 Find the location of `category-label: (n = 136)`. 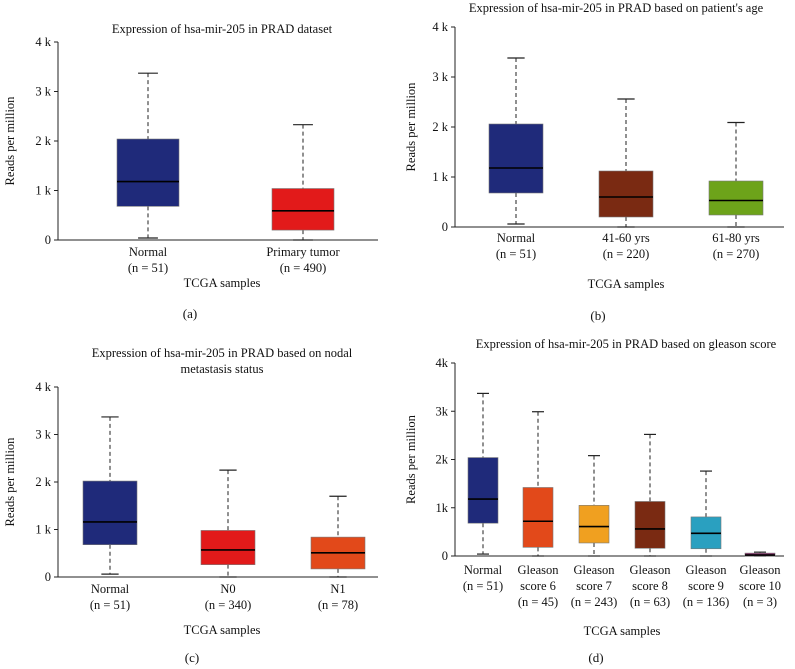

category-label: (n = 136) is located at coordinates (706, 602).